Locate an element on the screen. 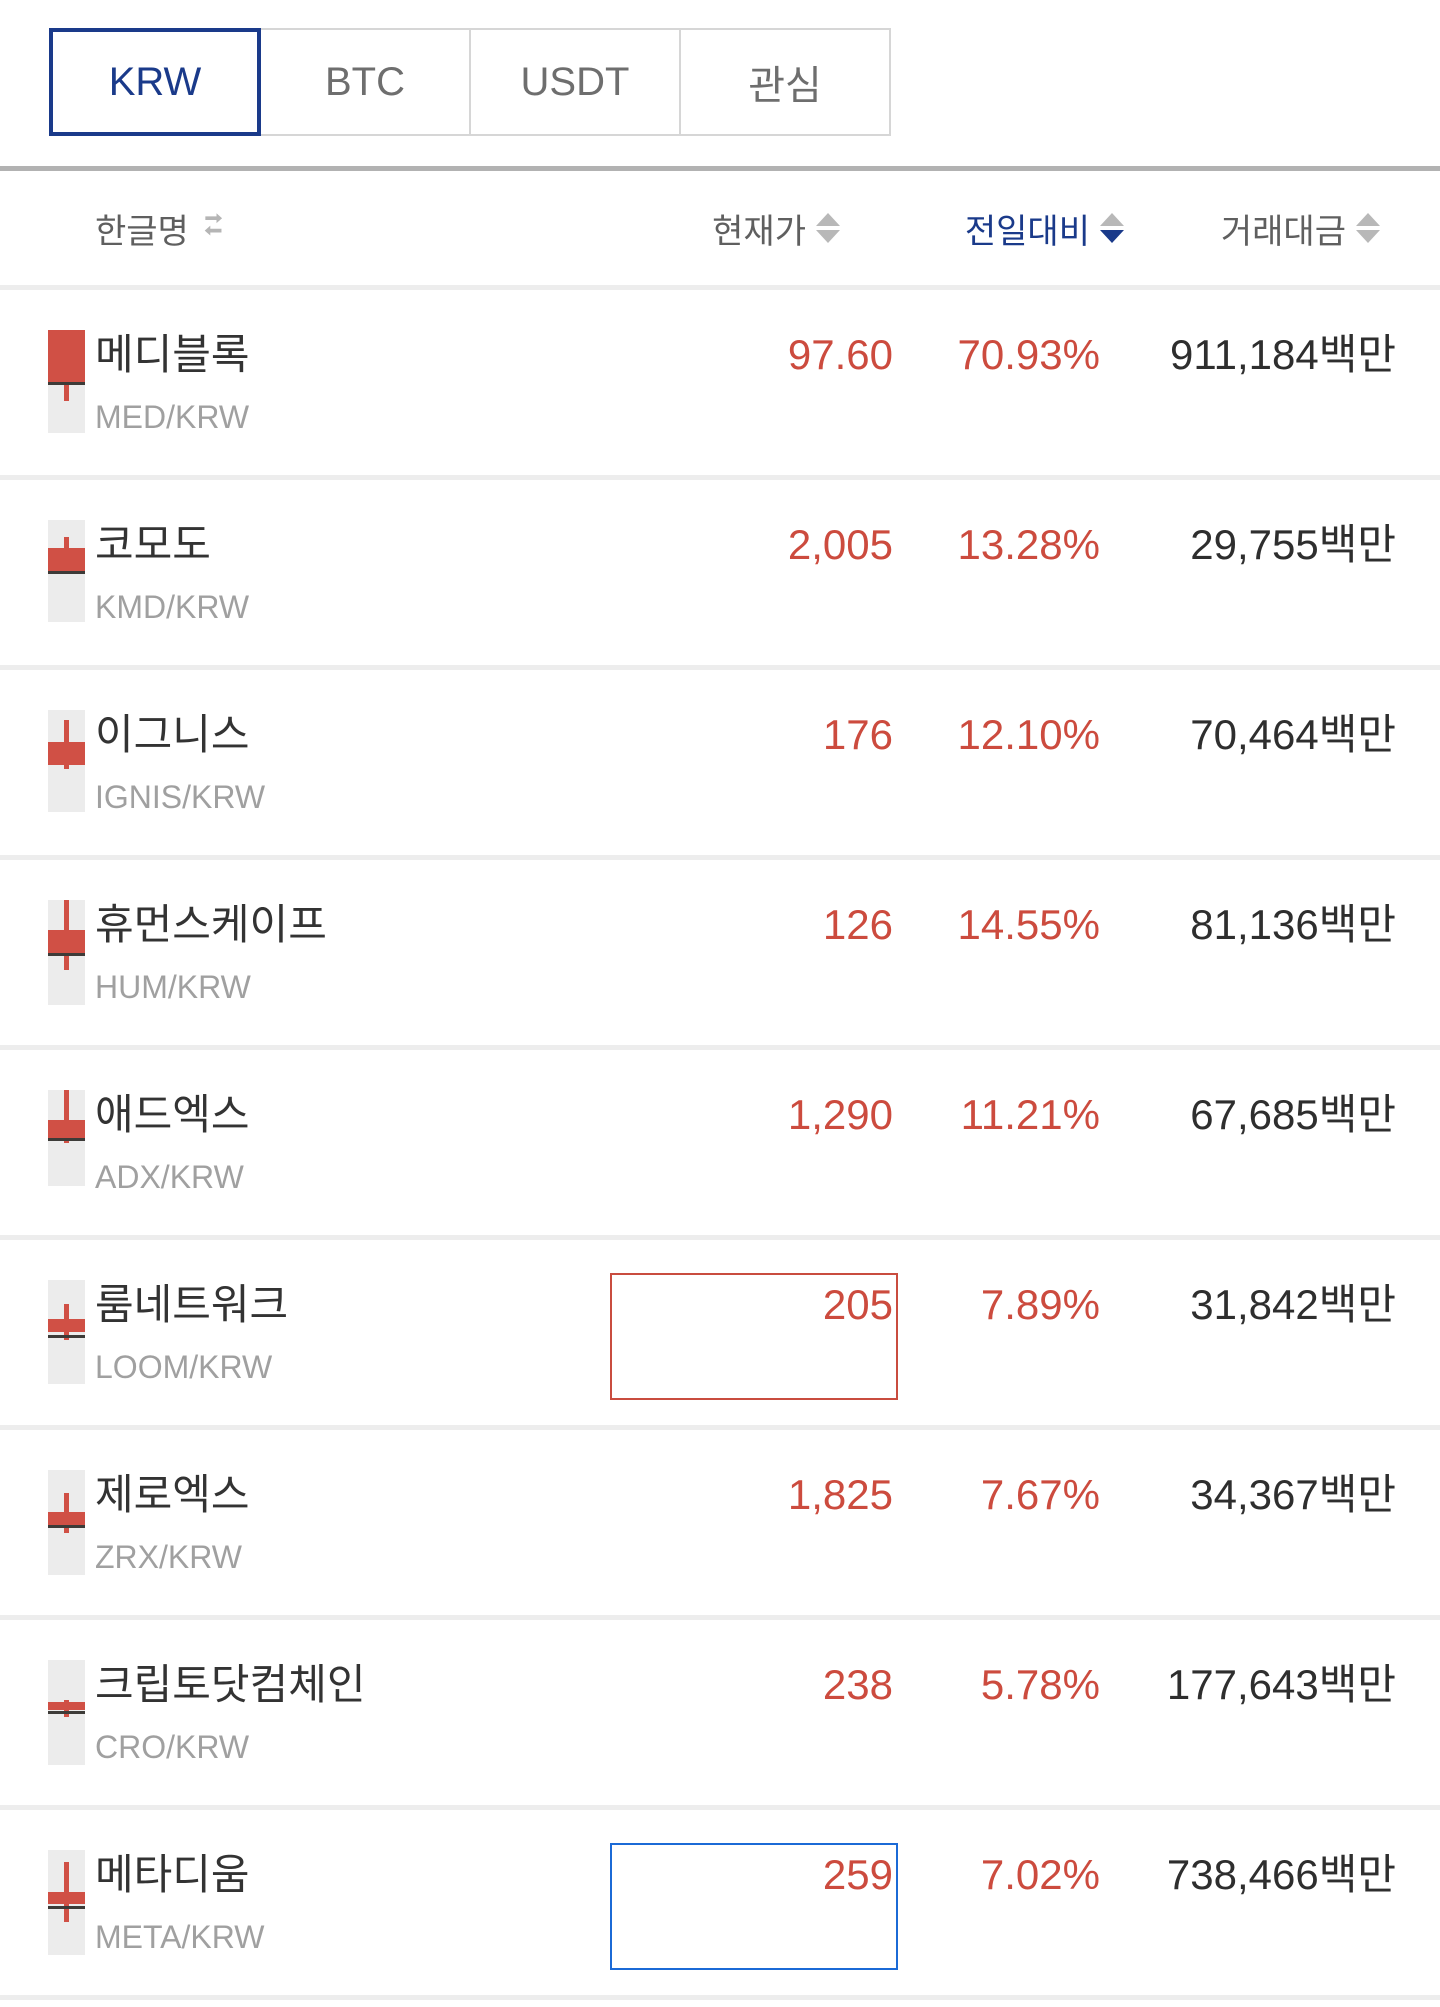  column-header-trade-volume: 거래대금 is located at coordinates (1300, 228).